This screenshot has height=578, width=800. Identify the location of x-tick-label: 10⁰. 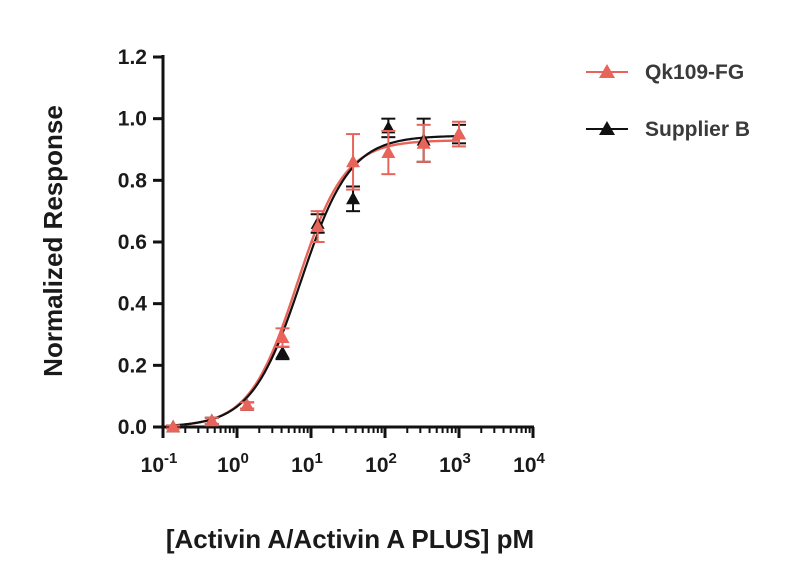
(233, 463).